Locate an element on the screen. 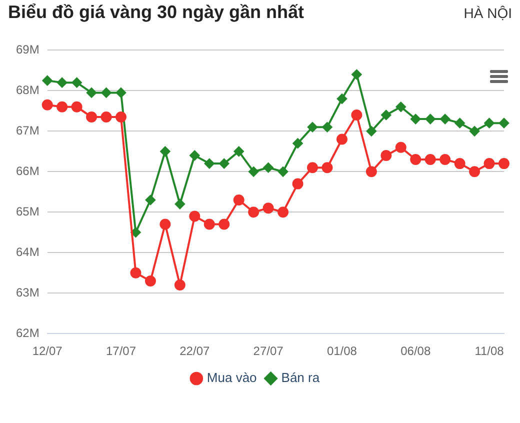 The width and height of the screenshot is (520, 423). x-tick-label: 06/08 is located at coordinates (415, 351).